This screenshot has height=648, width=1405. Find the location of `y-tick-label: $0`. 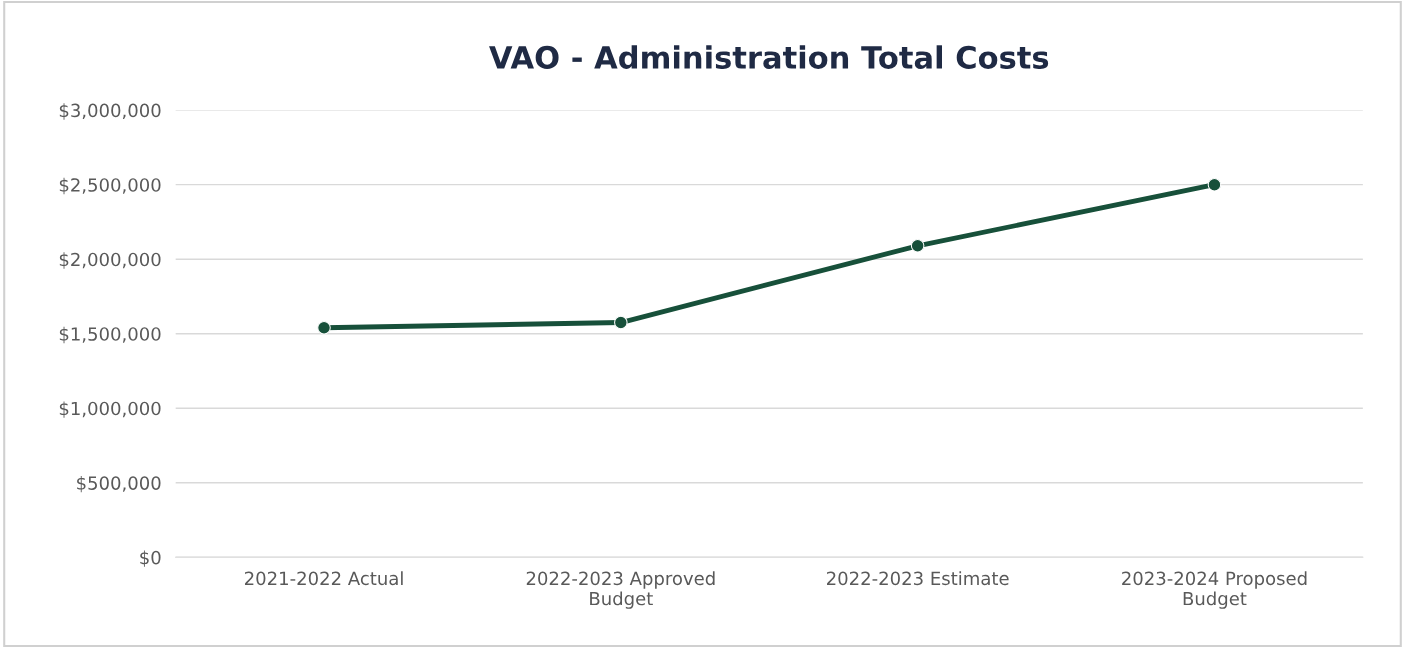

y-tick-label: $0 is located at coordinates (150, 558).